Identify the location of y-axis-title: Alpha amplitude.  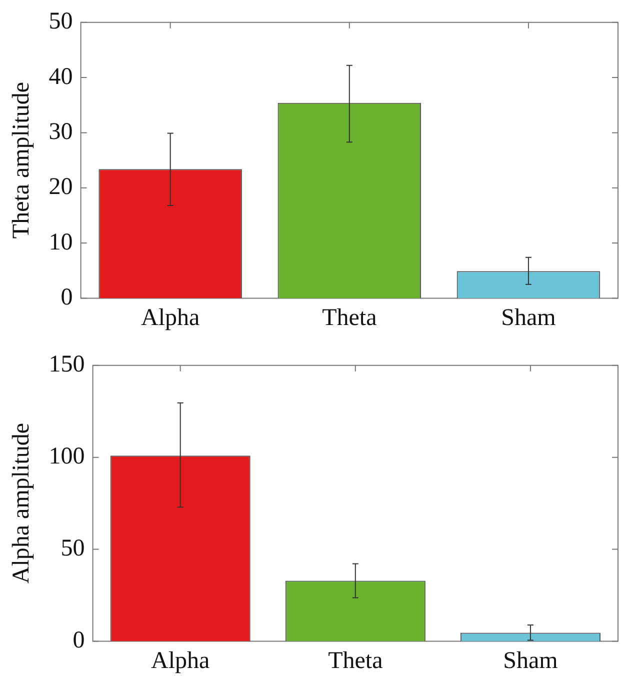
(21, 503).